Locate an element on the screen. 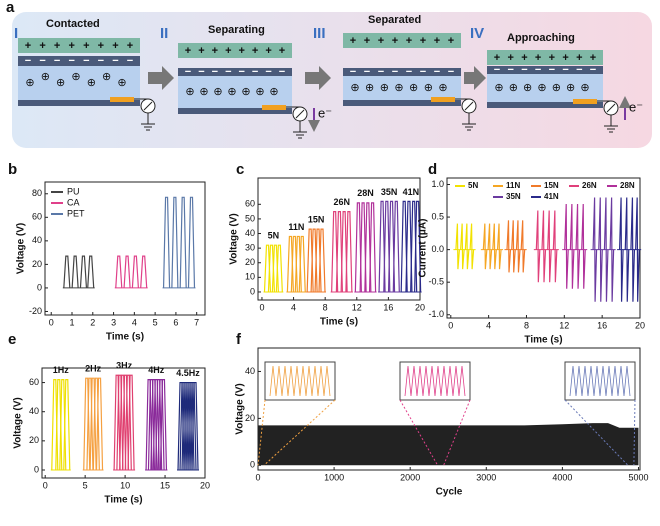  needle is located at coordinates (469, 106).